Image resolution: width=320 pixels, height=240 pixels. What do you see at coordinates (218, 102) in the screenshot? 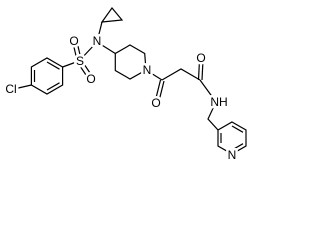
I see `atom-label: NH` at bounding box center [218, 102].